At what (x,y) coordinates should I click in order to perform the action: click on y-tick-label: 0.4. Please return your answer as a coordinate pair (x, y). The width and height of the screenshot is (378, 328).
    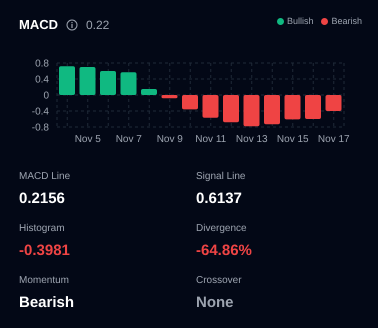
    Looking at the image, I should click on (42, 80).